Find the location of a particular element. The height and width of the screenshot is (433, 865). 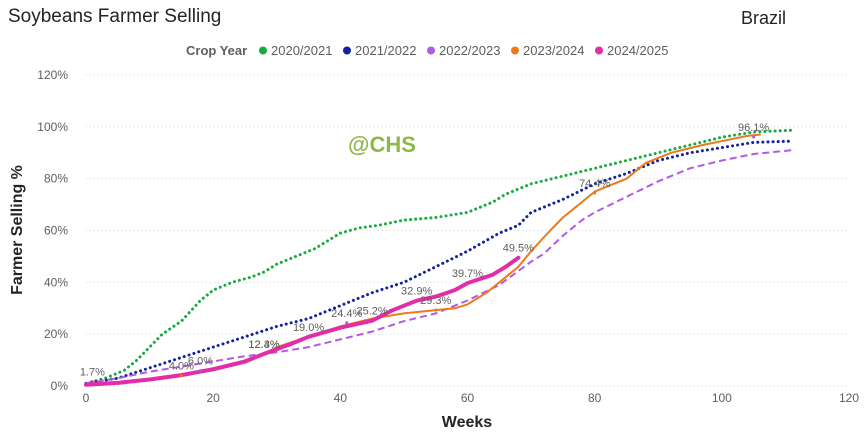

y-axis-ticks: 0% 20% 40% 60% 80% 100% 120% is located at coordinates (52, 230).